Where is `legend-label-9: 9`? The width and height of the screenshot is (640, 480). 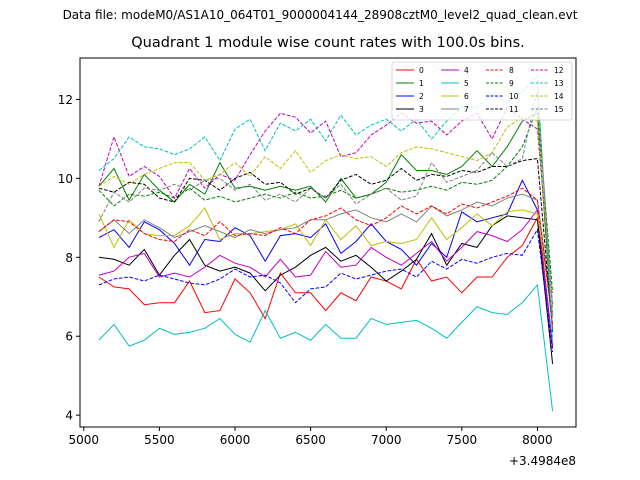
legend-label-9: 9 is located at coordinates (511, 83).